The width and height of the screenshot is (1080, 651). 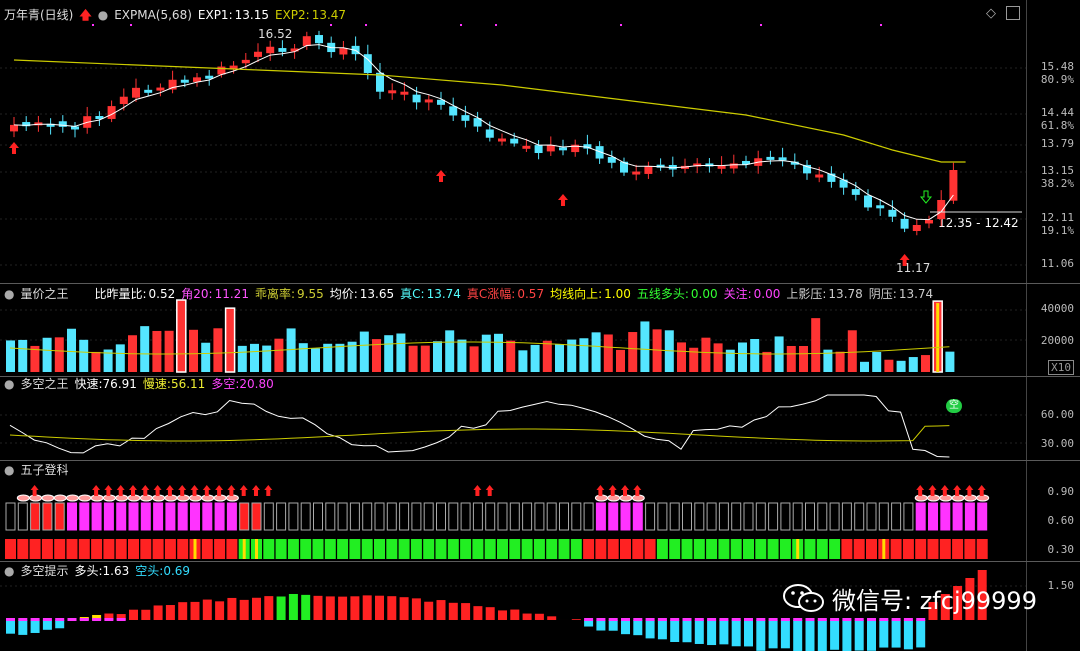 I want to click on volume-title: 量价之王, so click(x=44, y=294).